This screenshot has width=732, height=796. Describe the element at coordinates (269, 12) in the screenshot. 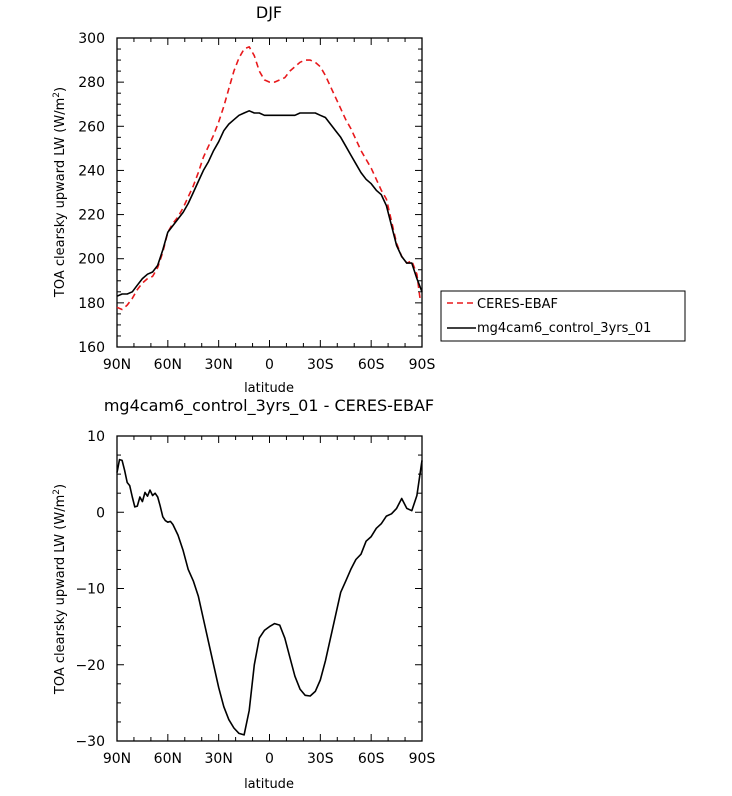

I see `chart-title: DJF` at that location.